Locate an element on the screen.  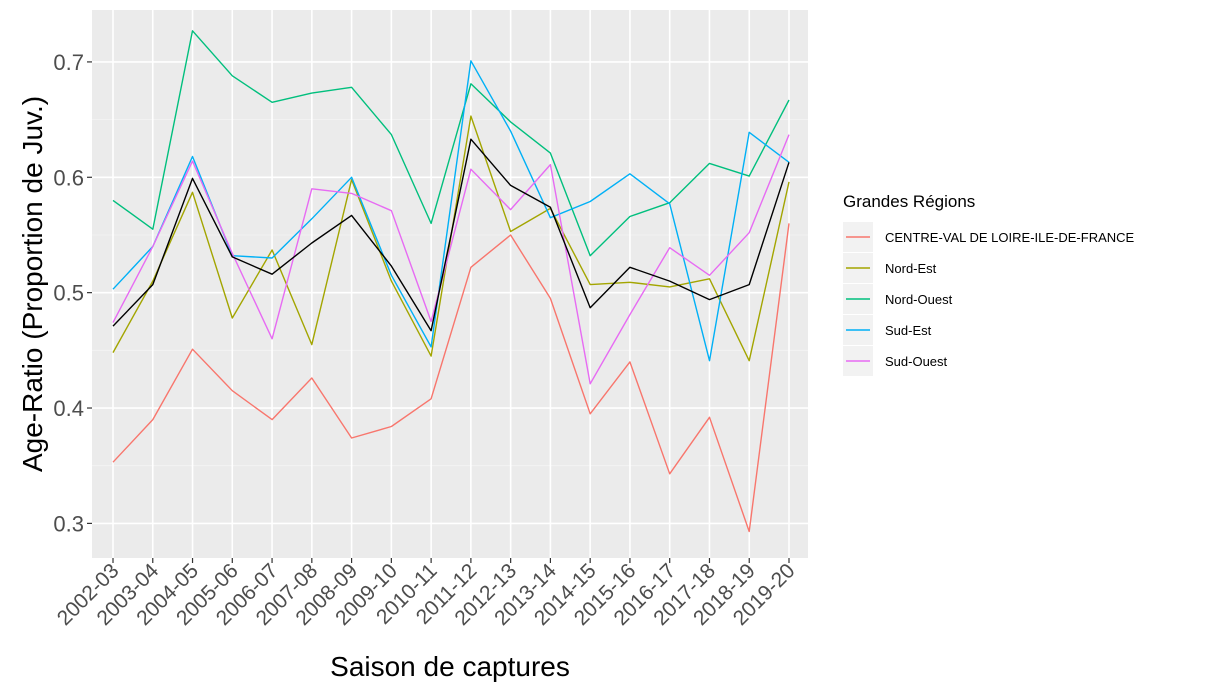
y-tick-label: 0.3 is located at coordinates (68, 523).